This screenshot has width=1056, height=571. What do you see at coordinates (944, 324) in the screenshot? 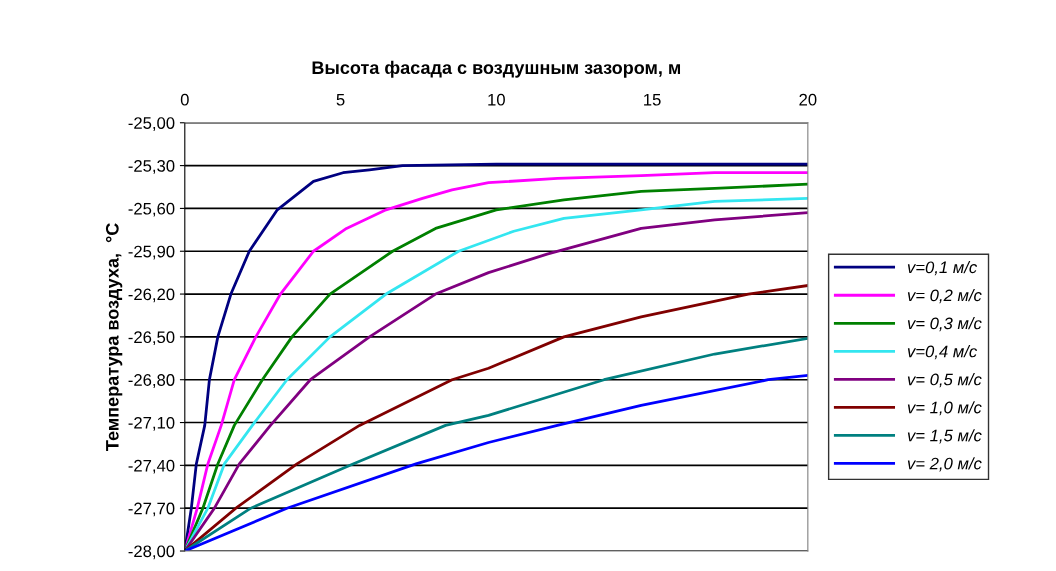
I see `legend-label: v= 0,3 м/с` at bounding box center [944, 324].